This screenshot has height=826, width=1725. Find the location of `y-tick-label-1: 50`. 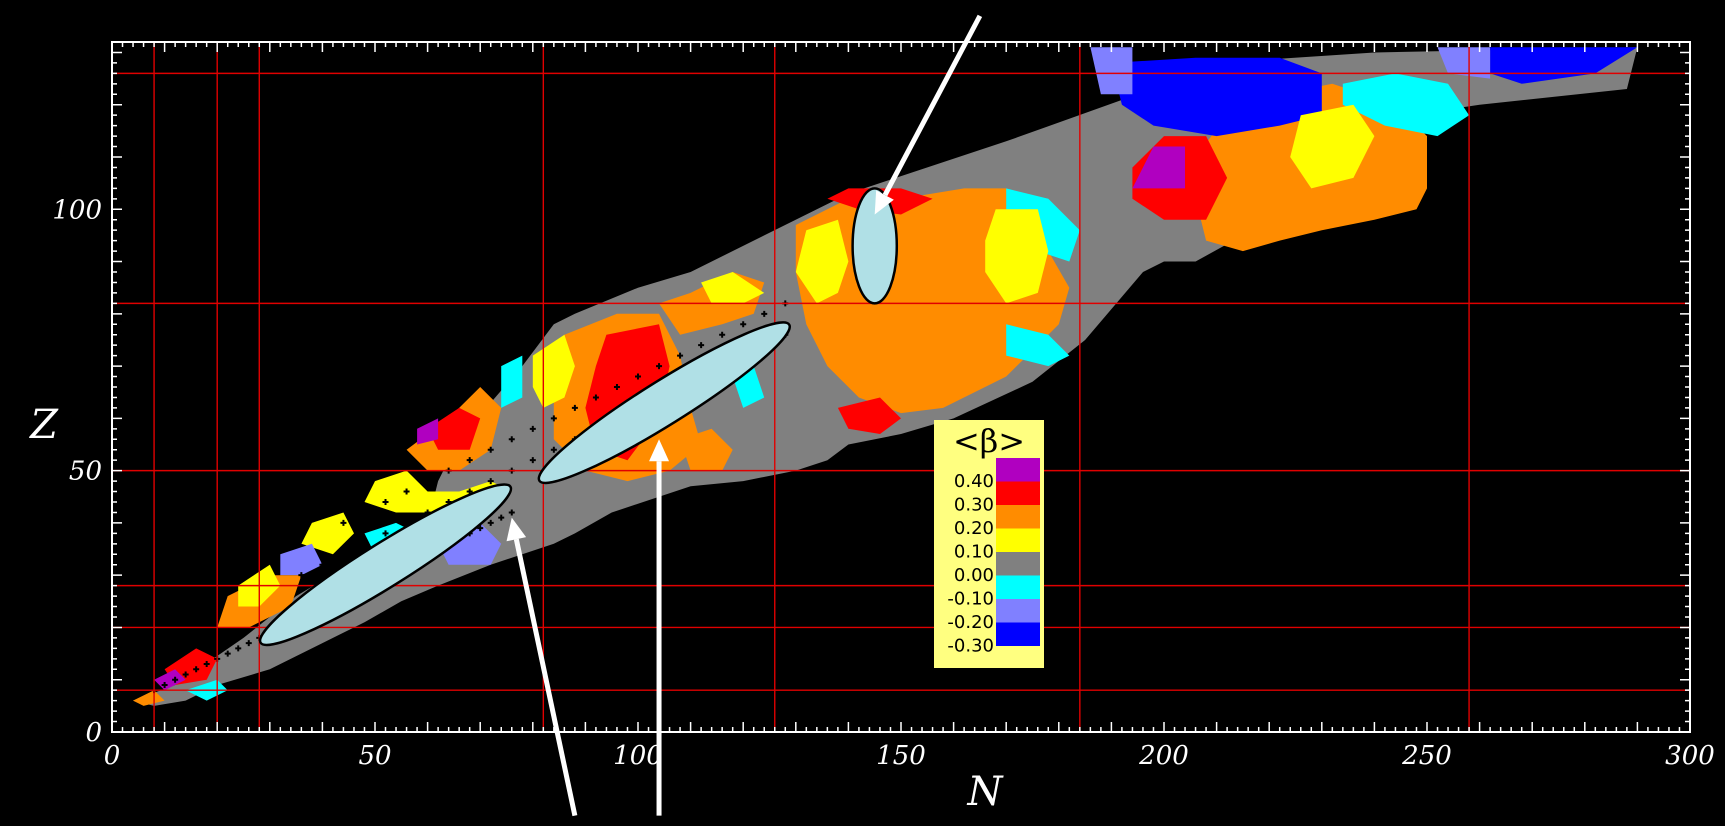

y-tick-label-1: 50 is located at coordinates (85, 472).